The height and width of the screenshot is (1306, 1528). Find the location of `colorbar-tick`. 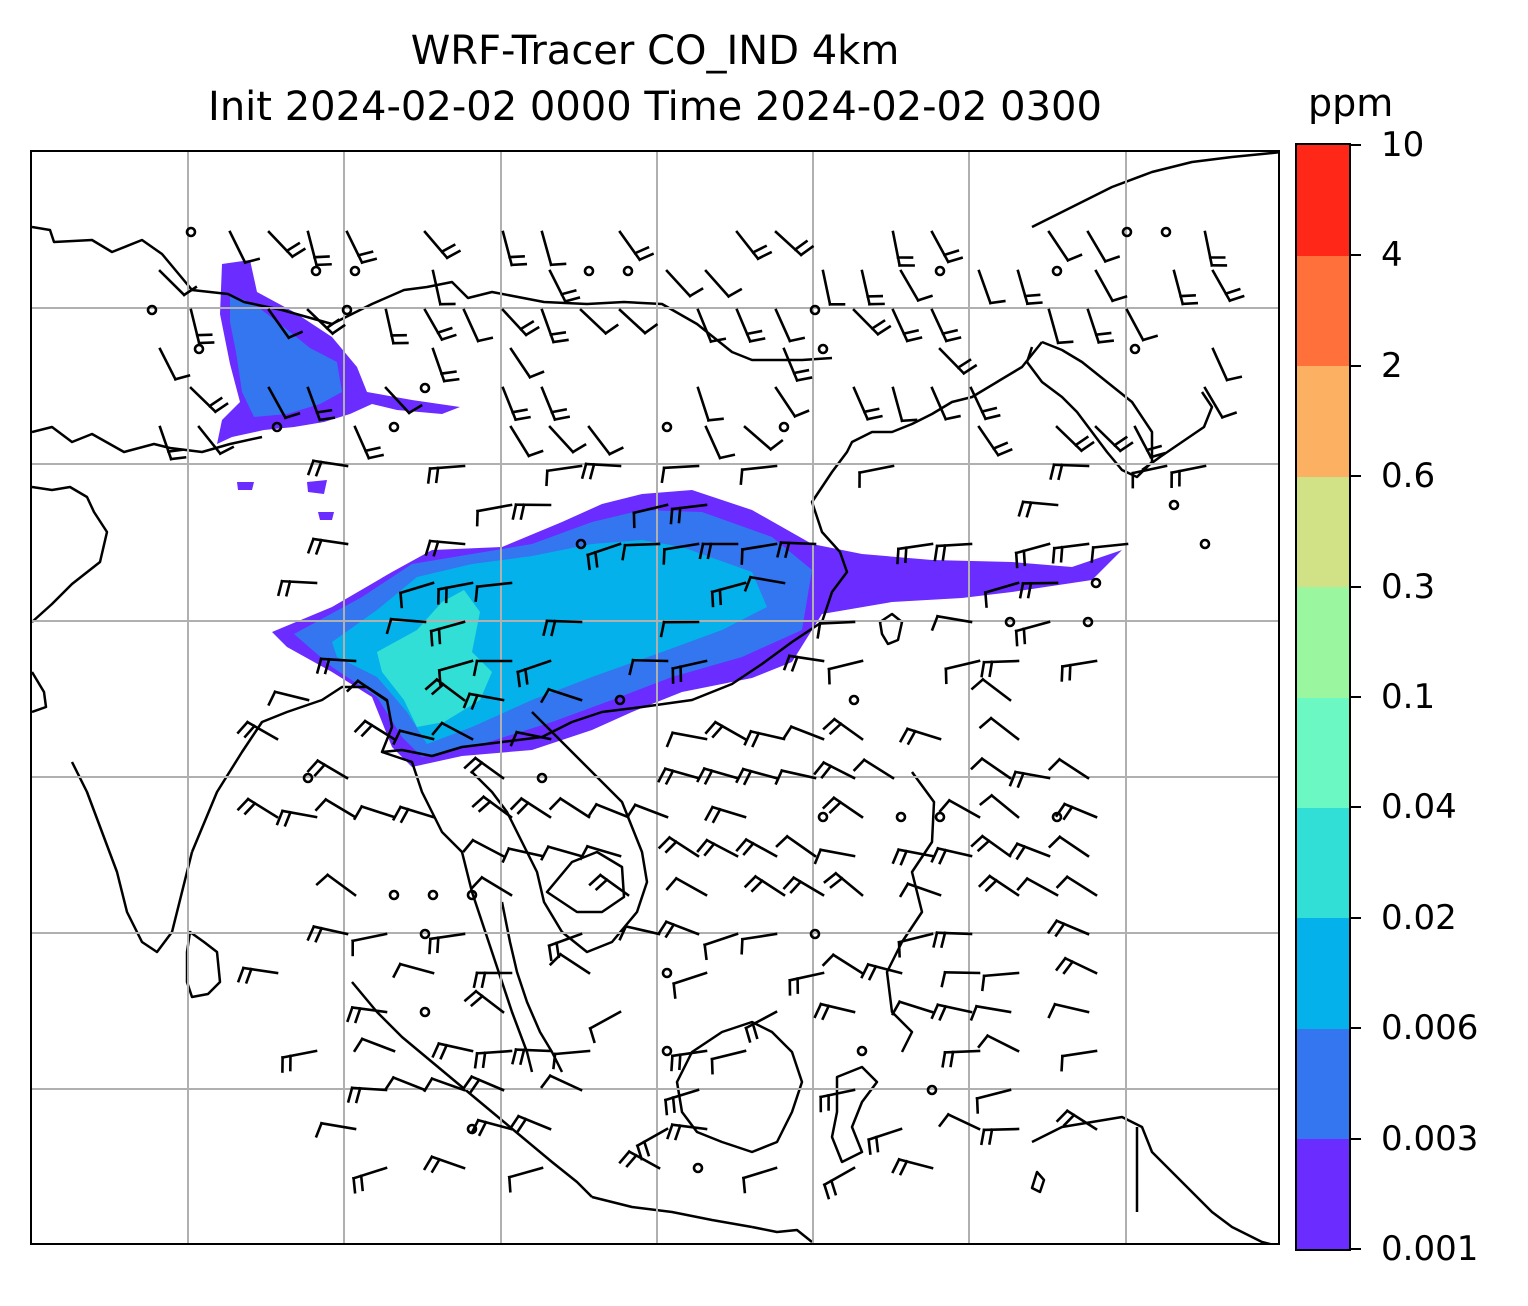

colorbar-tick is located at coordinates (1356, 1138).